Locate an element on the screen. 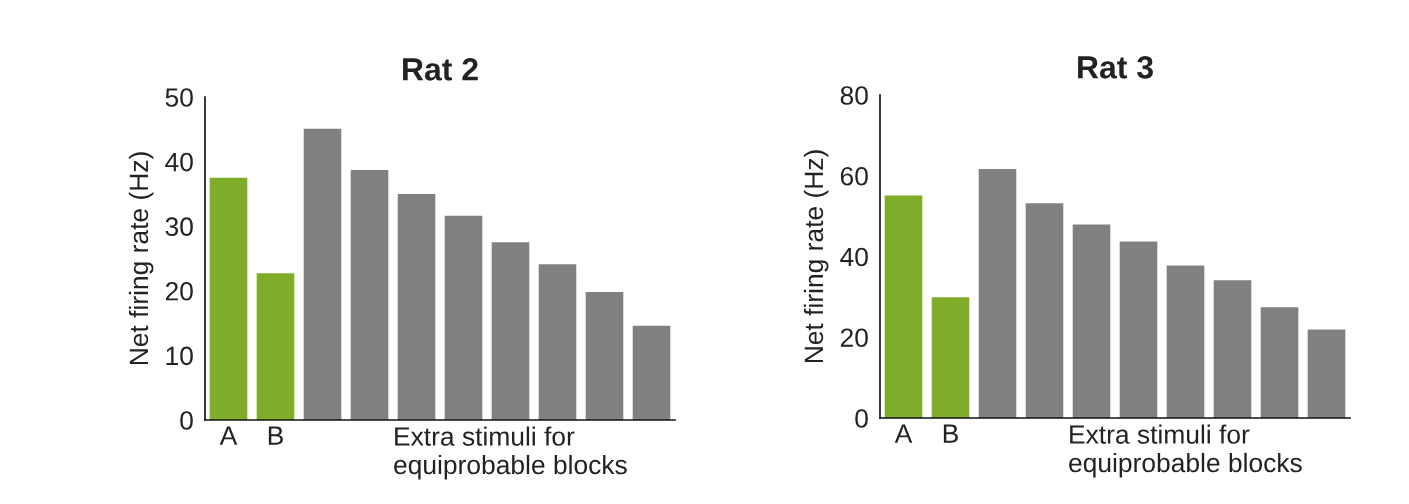  y-tick-label: 50 is located at coordinates (179, 97).